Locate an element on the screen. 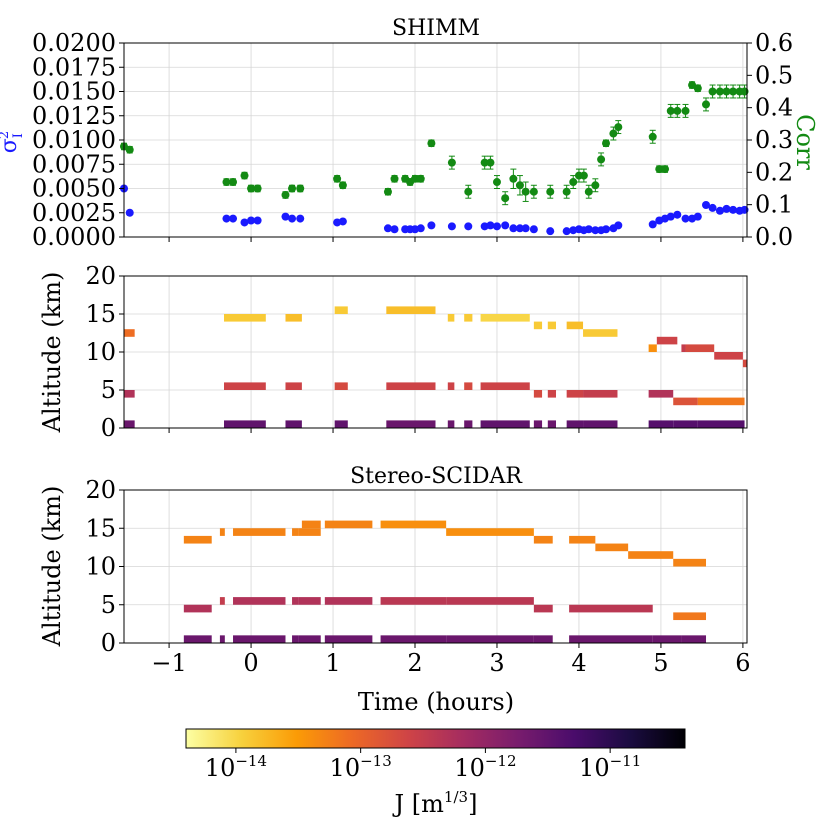 The width and height of the screenshot is (830, 830). shimm-left-ylabel-sub: I is located at coordinates (18, 135).